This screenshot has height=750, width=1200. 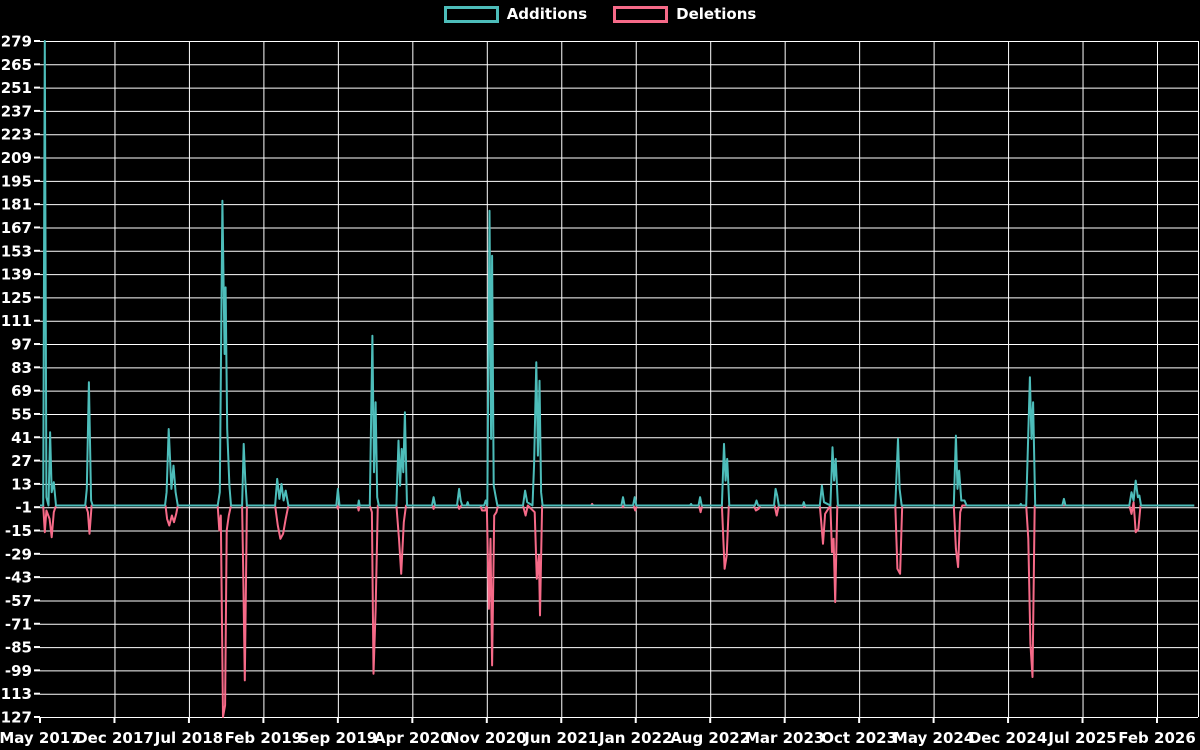 I want to click on svg-text: -57, so click(x=18, y=601).